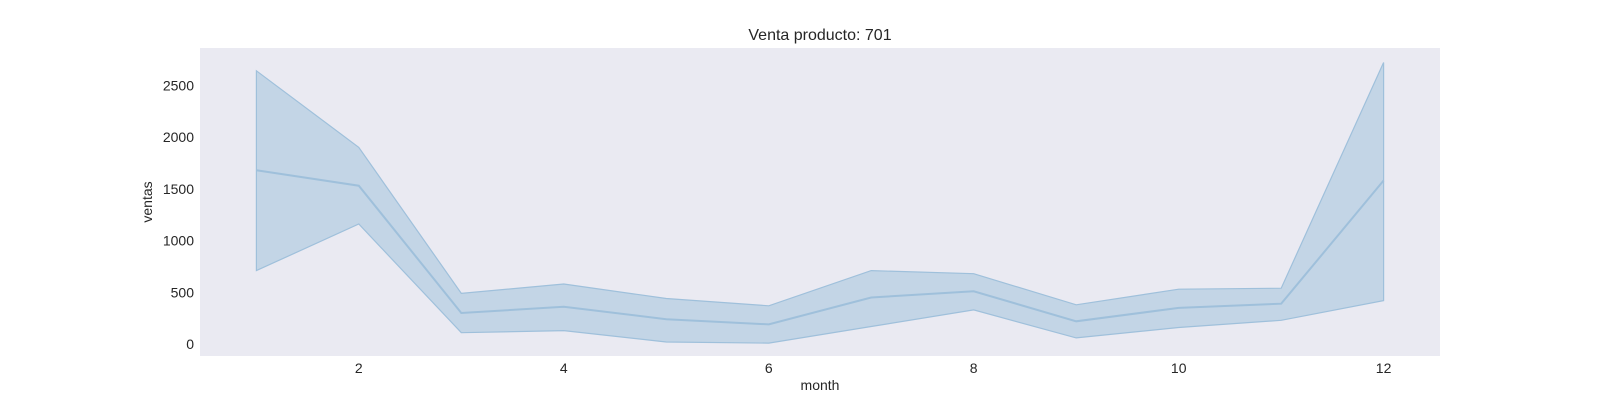  What do you see at coordinates (564, 368) in the screenshot?
I see `x-tick-label: 4` at bounding box center [564, 368].